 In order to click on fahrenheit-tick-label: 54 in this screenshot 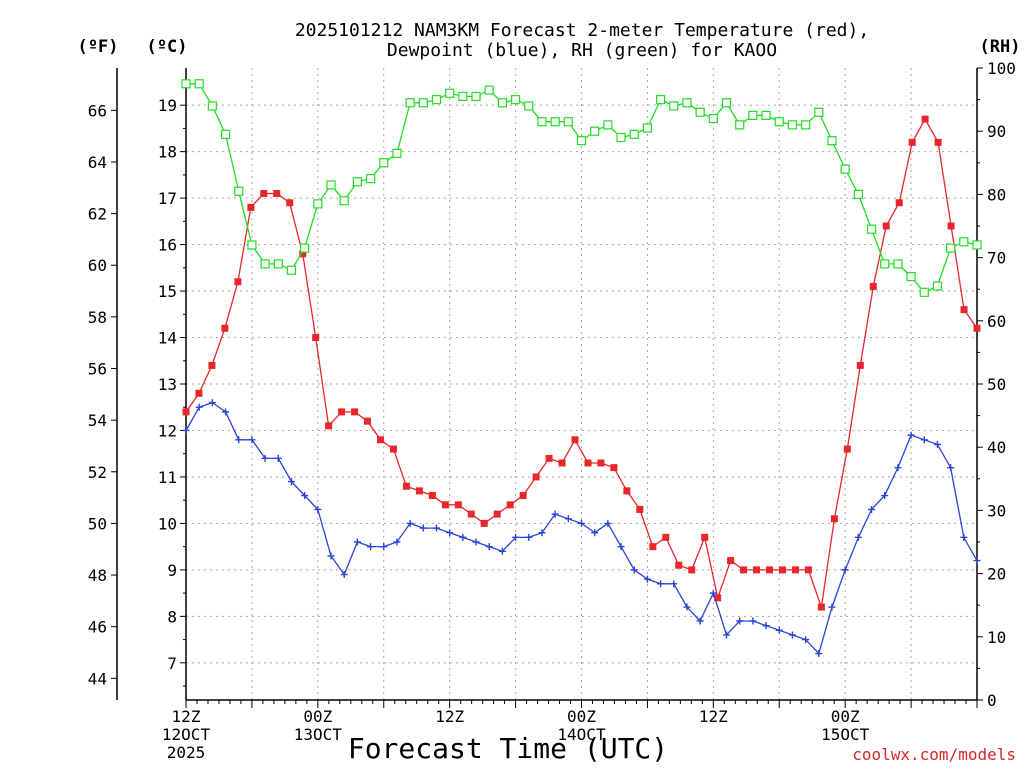, I will do `click(97, 420)`.